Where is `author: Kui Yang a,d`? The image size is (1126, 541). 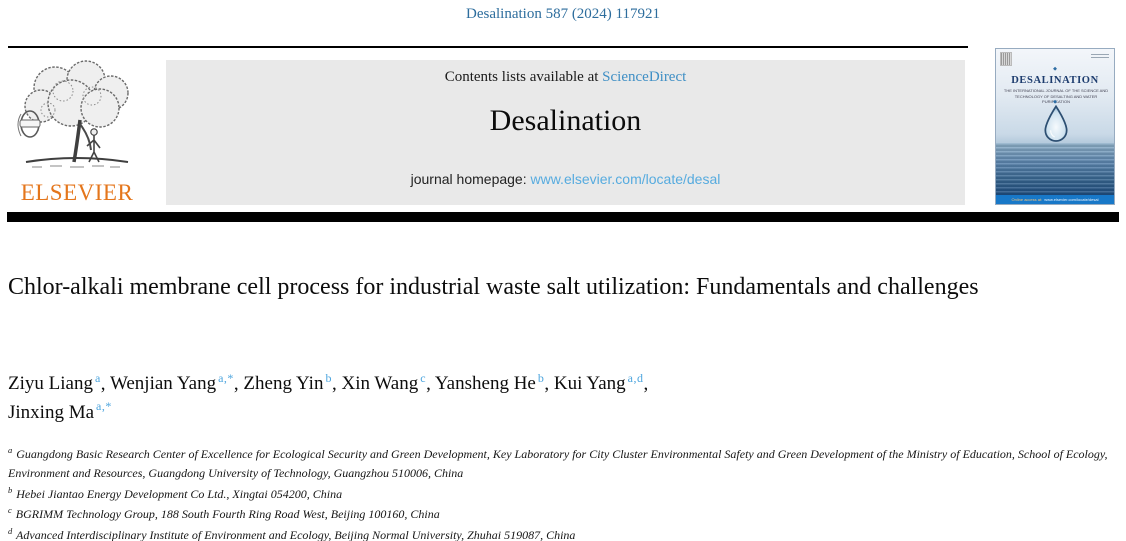
author: Kui Yang a,d is located at coordinates (598, 383).